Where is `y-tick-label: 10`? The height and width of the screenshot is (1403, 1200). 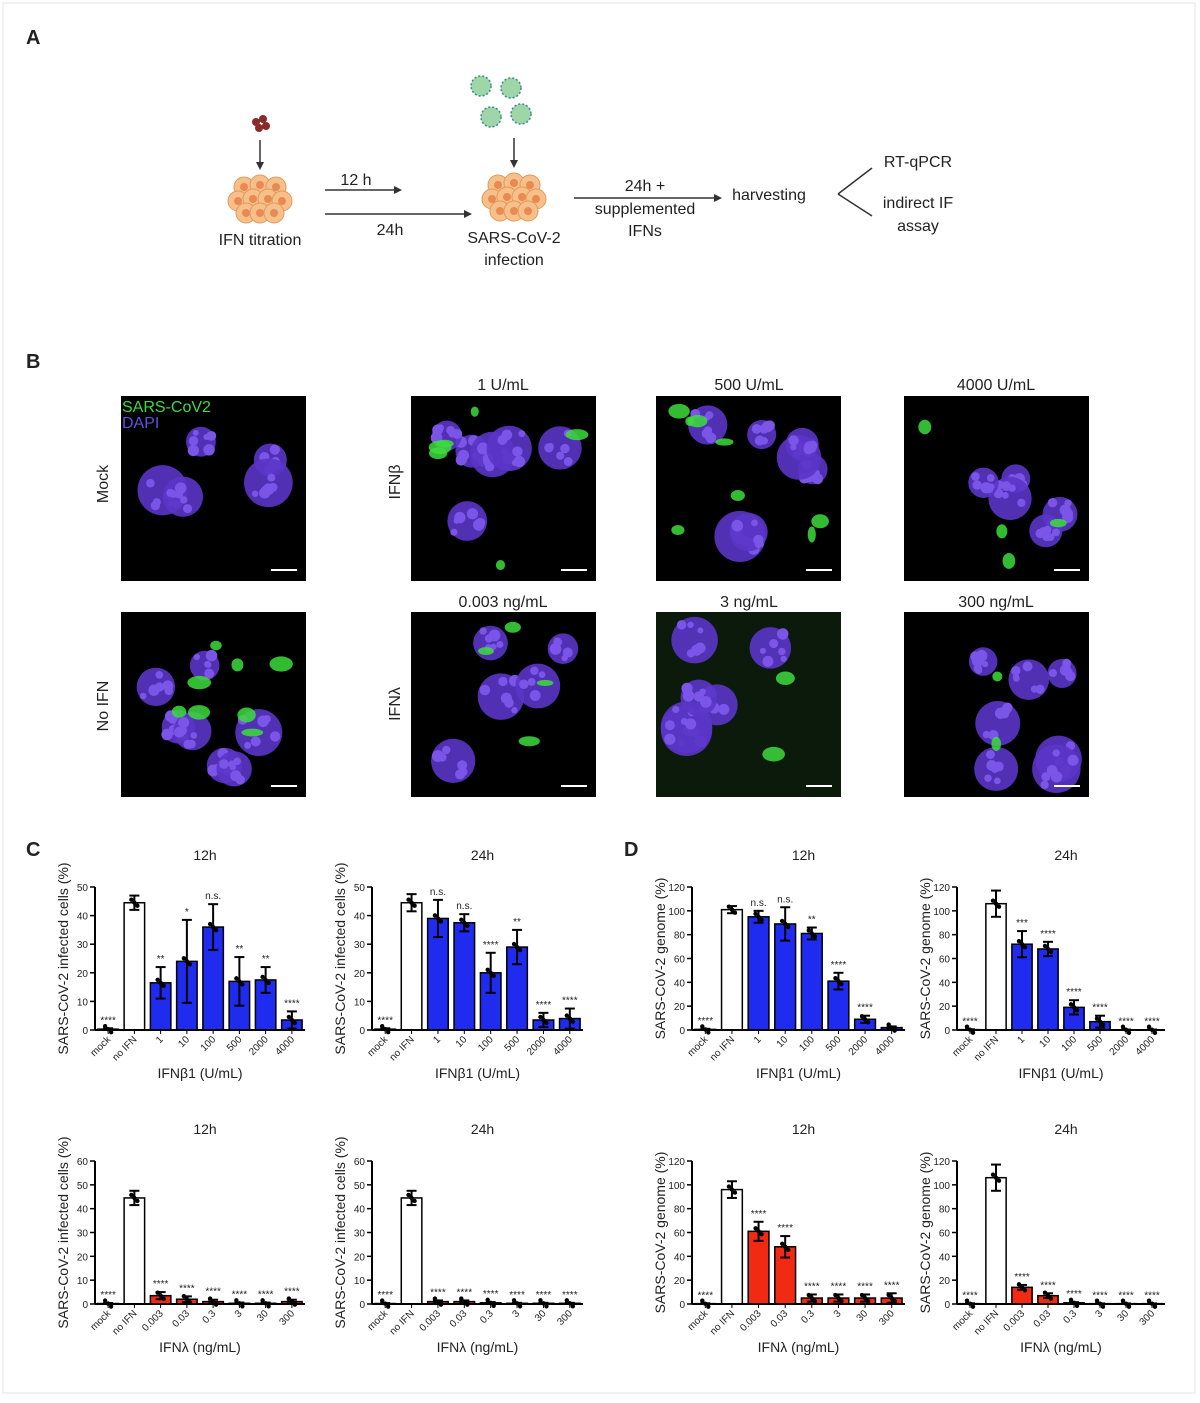 y-tick-label: 10 is located at coordinates (360, 1281).